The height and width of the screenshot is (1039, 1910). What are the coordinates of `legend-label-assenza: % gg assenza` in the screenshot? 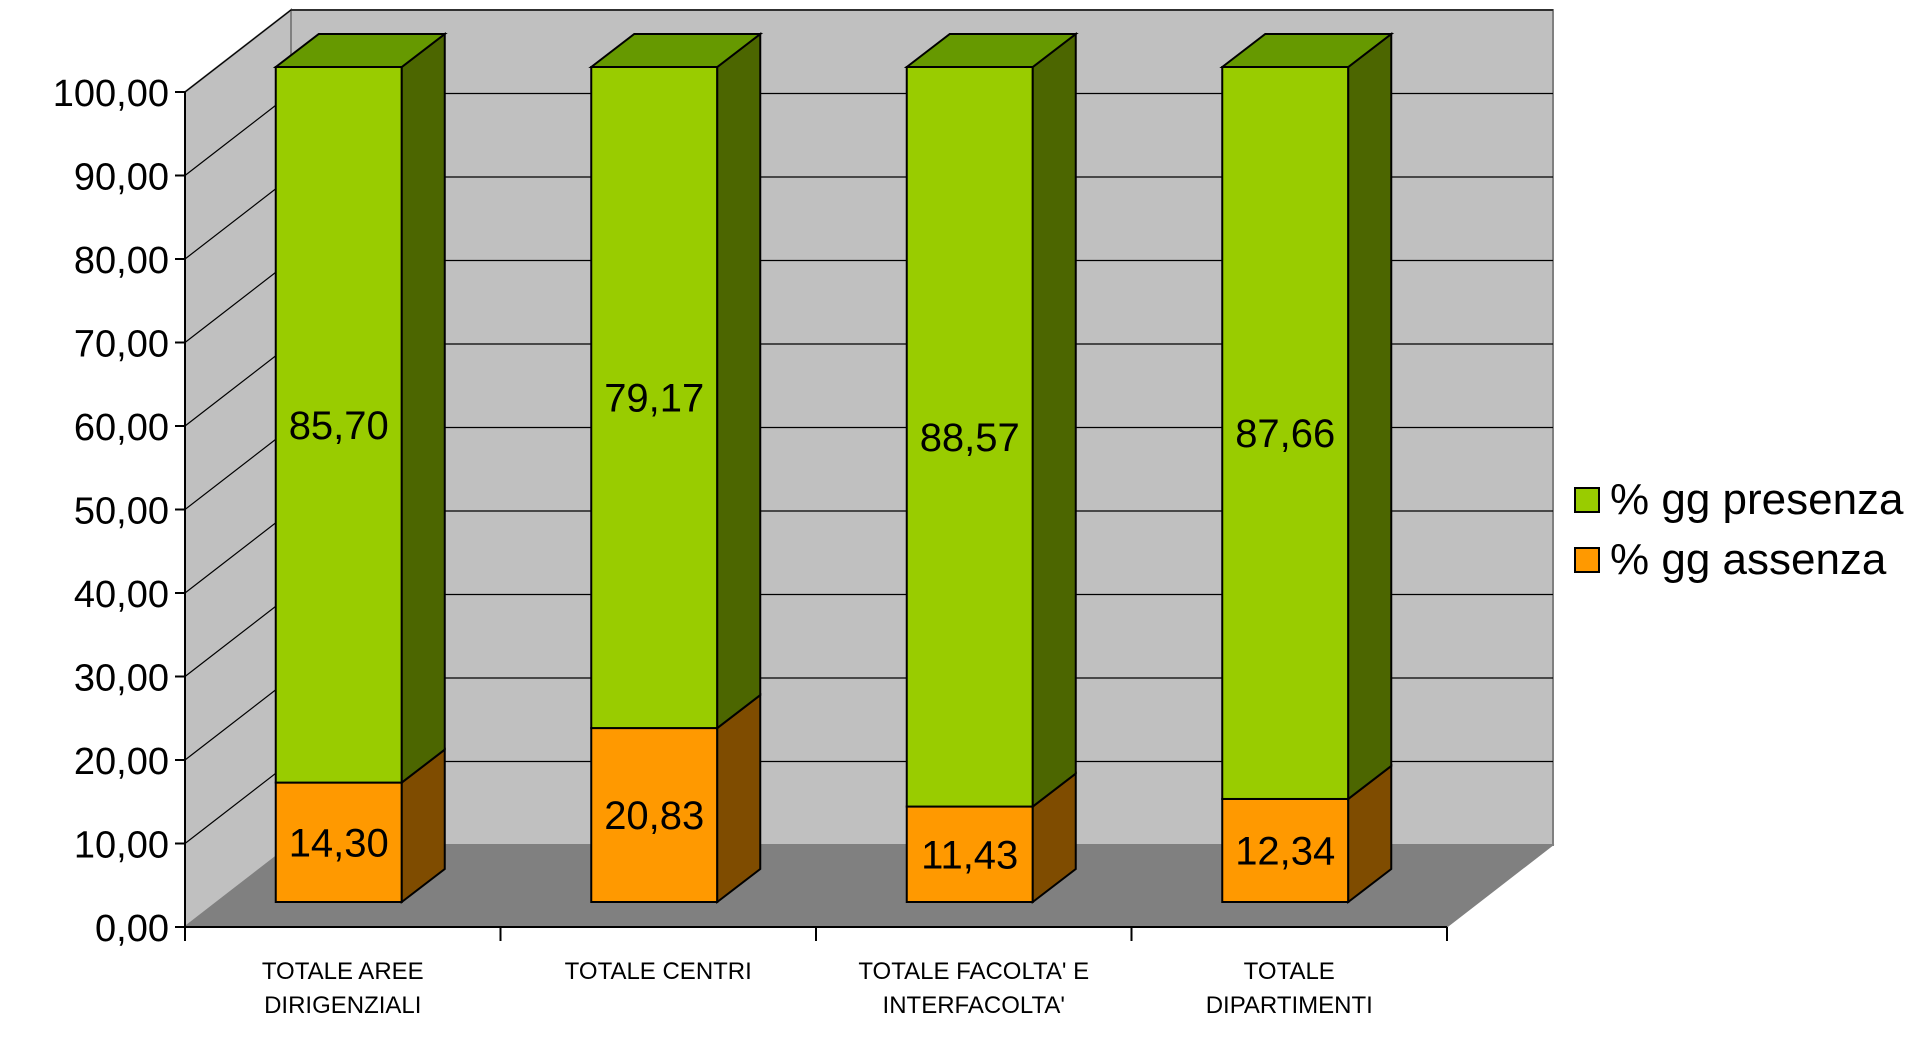 It's located at (1748, 559).